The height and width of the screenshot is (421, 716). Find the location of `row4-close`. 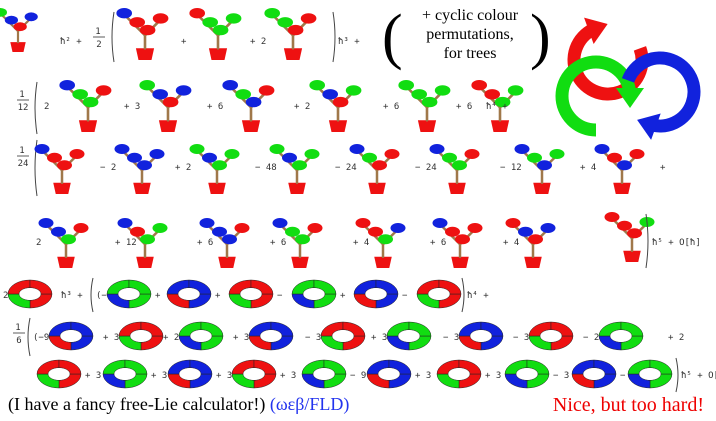

row4-close is located at coordinates (647, 241).